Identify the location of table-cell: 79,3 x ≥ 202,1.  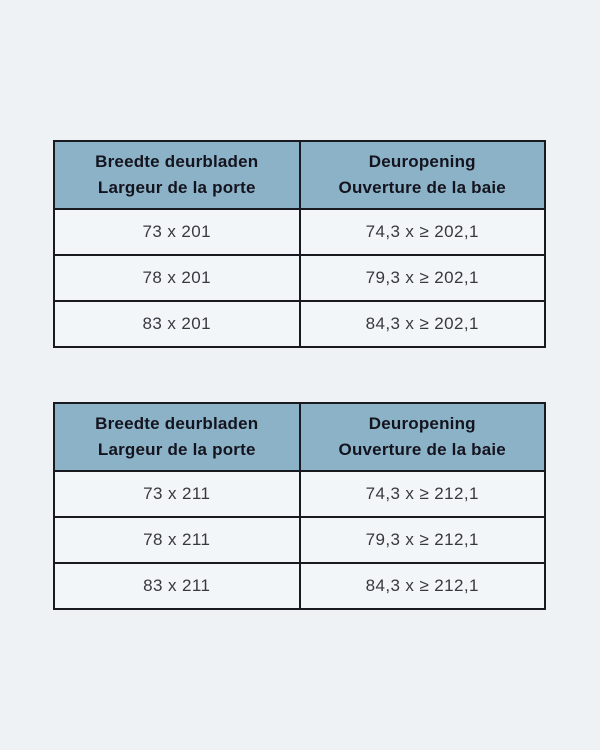
(422, 278).